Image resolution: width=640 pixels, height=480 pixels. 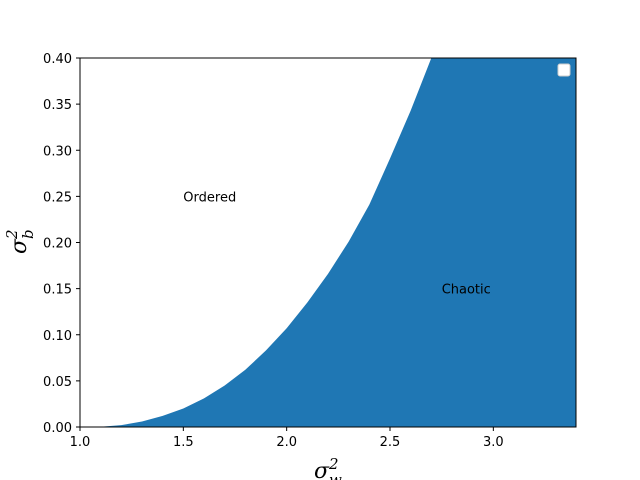 I want to click on y-axis-label-symbol: σ, so click(x=19, y=246).